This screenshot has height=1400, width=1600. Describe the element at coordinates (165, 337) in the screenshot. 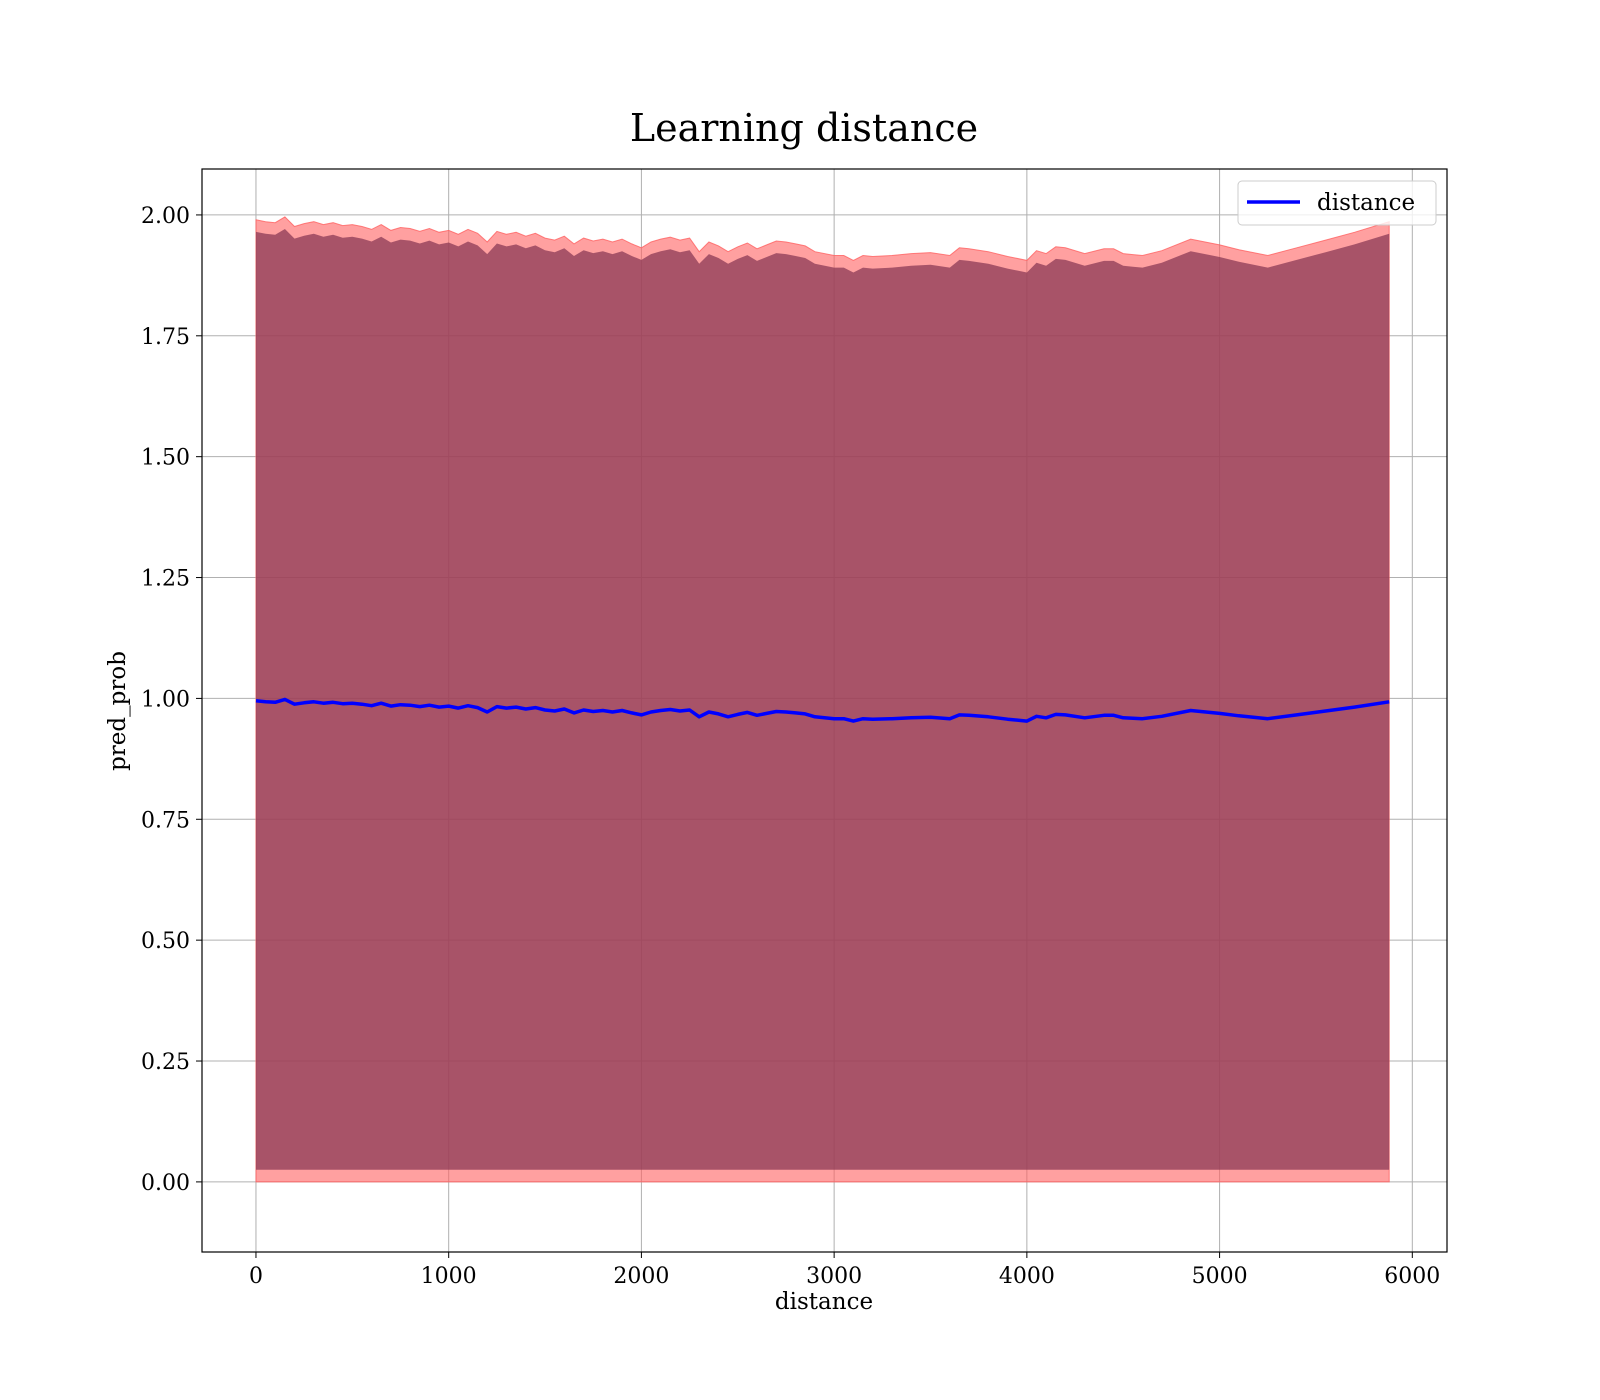

I see `y-tick-label: 1.75` at that location.